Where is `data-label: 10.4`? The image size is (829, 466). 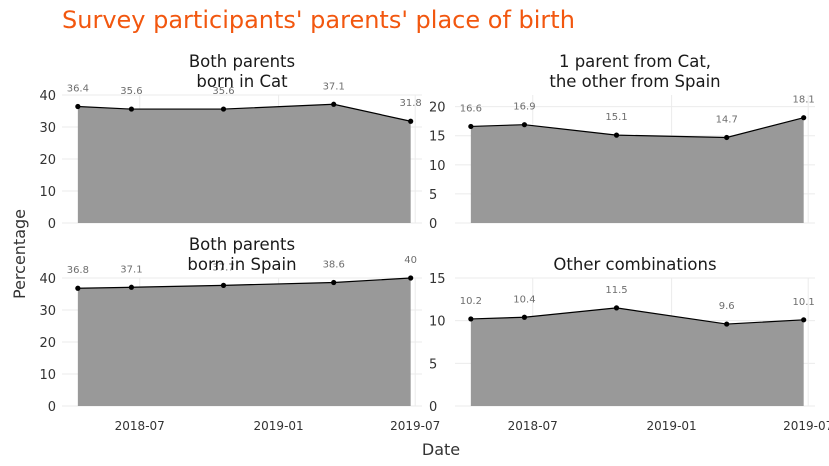 data-label: 10.4 is located at coordinates (524, 299).